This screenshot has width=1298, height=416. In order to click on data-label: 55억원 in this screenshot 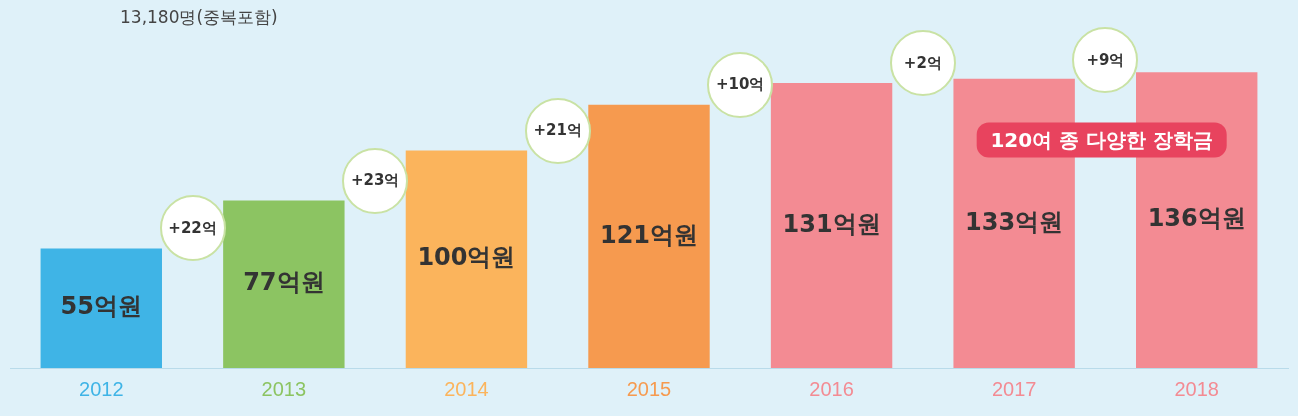, I will do `click(101, 306)`.